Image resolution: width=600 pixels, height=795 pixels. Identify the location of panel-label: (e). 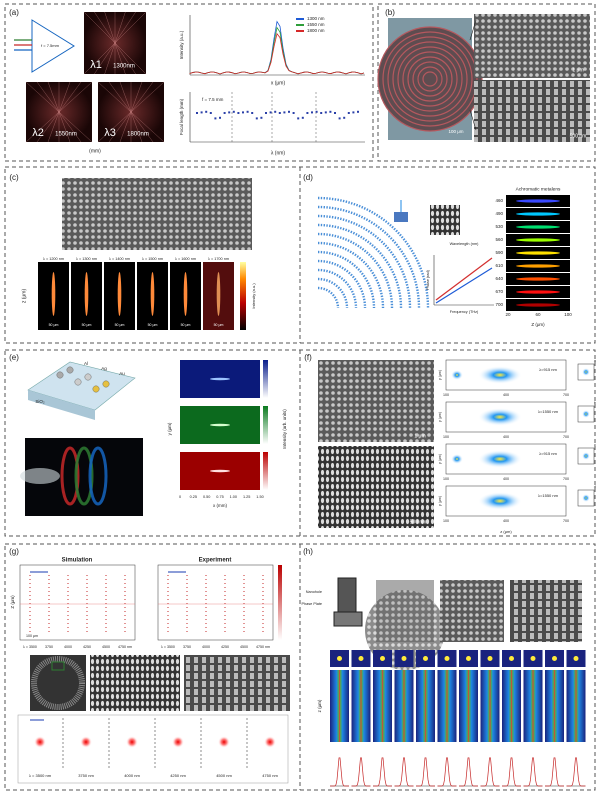
(14, 357).